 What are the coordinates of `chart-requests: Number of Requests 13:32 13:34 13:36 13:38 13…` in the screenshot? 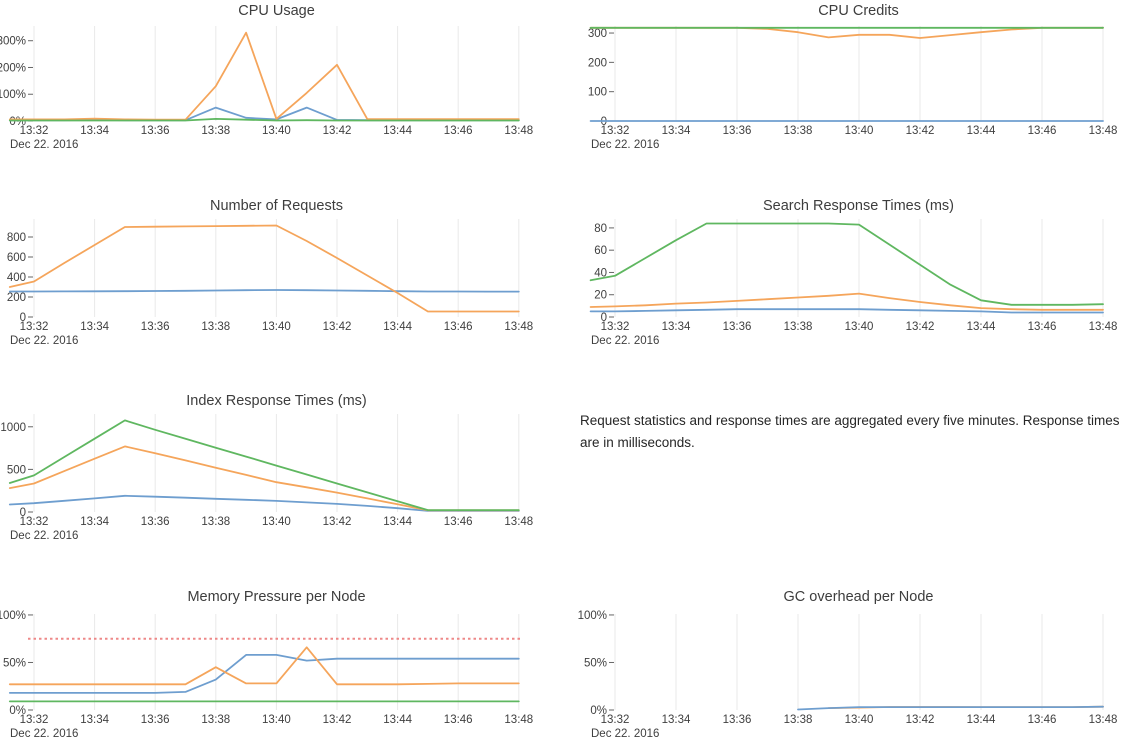 It's located at (282, 272).